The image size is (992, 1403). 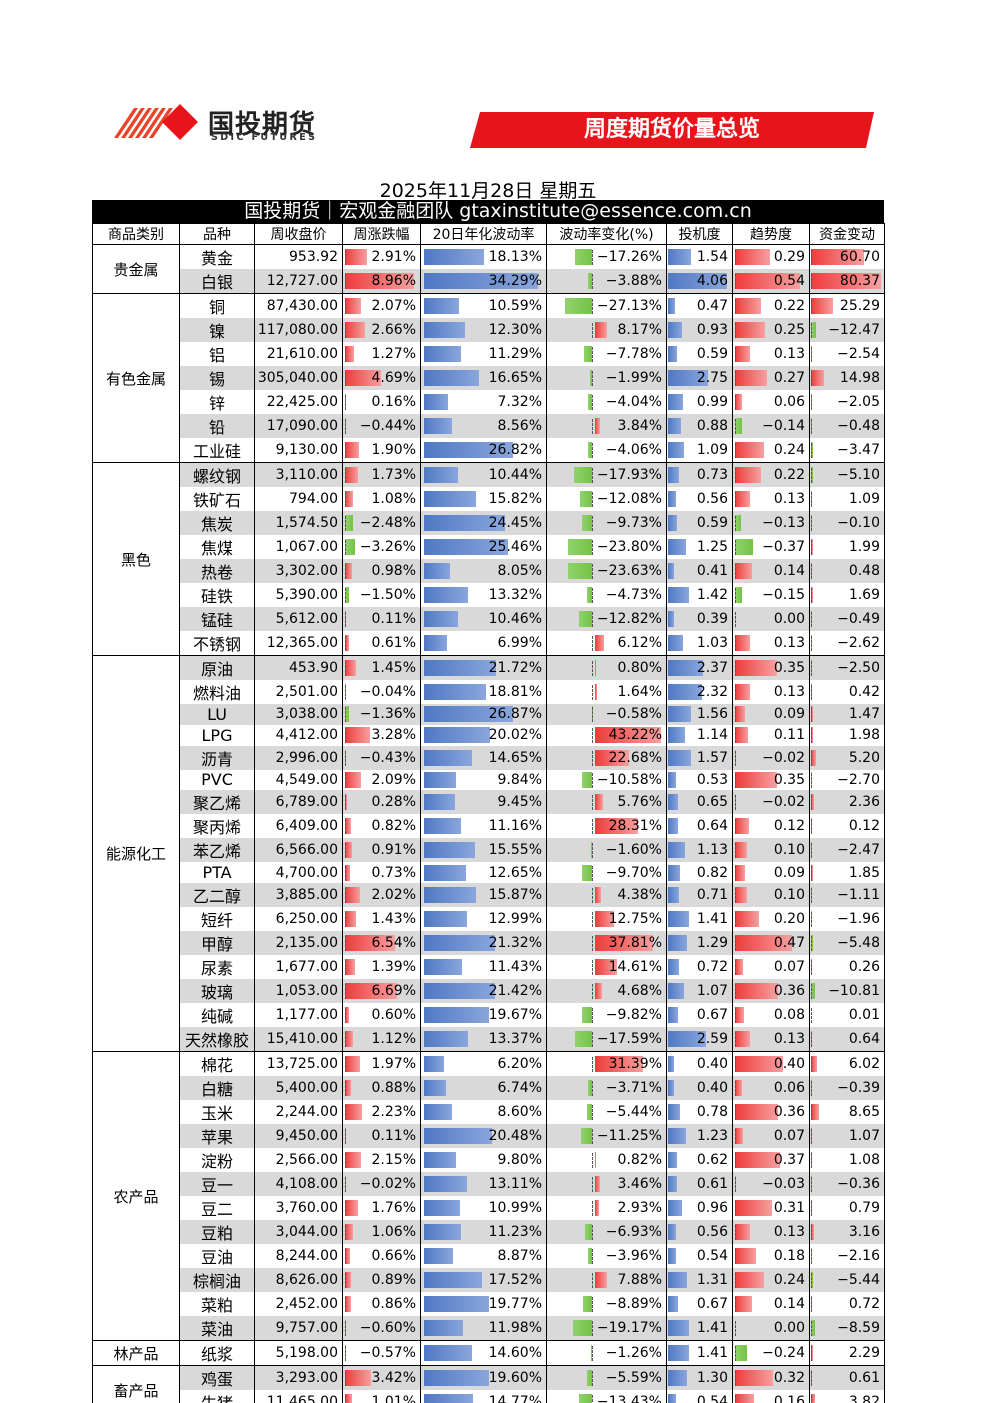 What do you see at coordinates (298, 1136) in the screenshot?
I see `cell-close: 9,450.00` at bounding box center [298, 1136].